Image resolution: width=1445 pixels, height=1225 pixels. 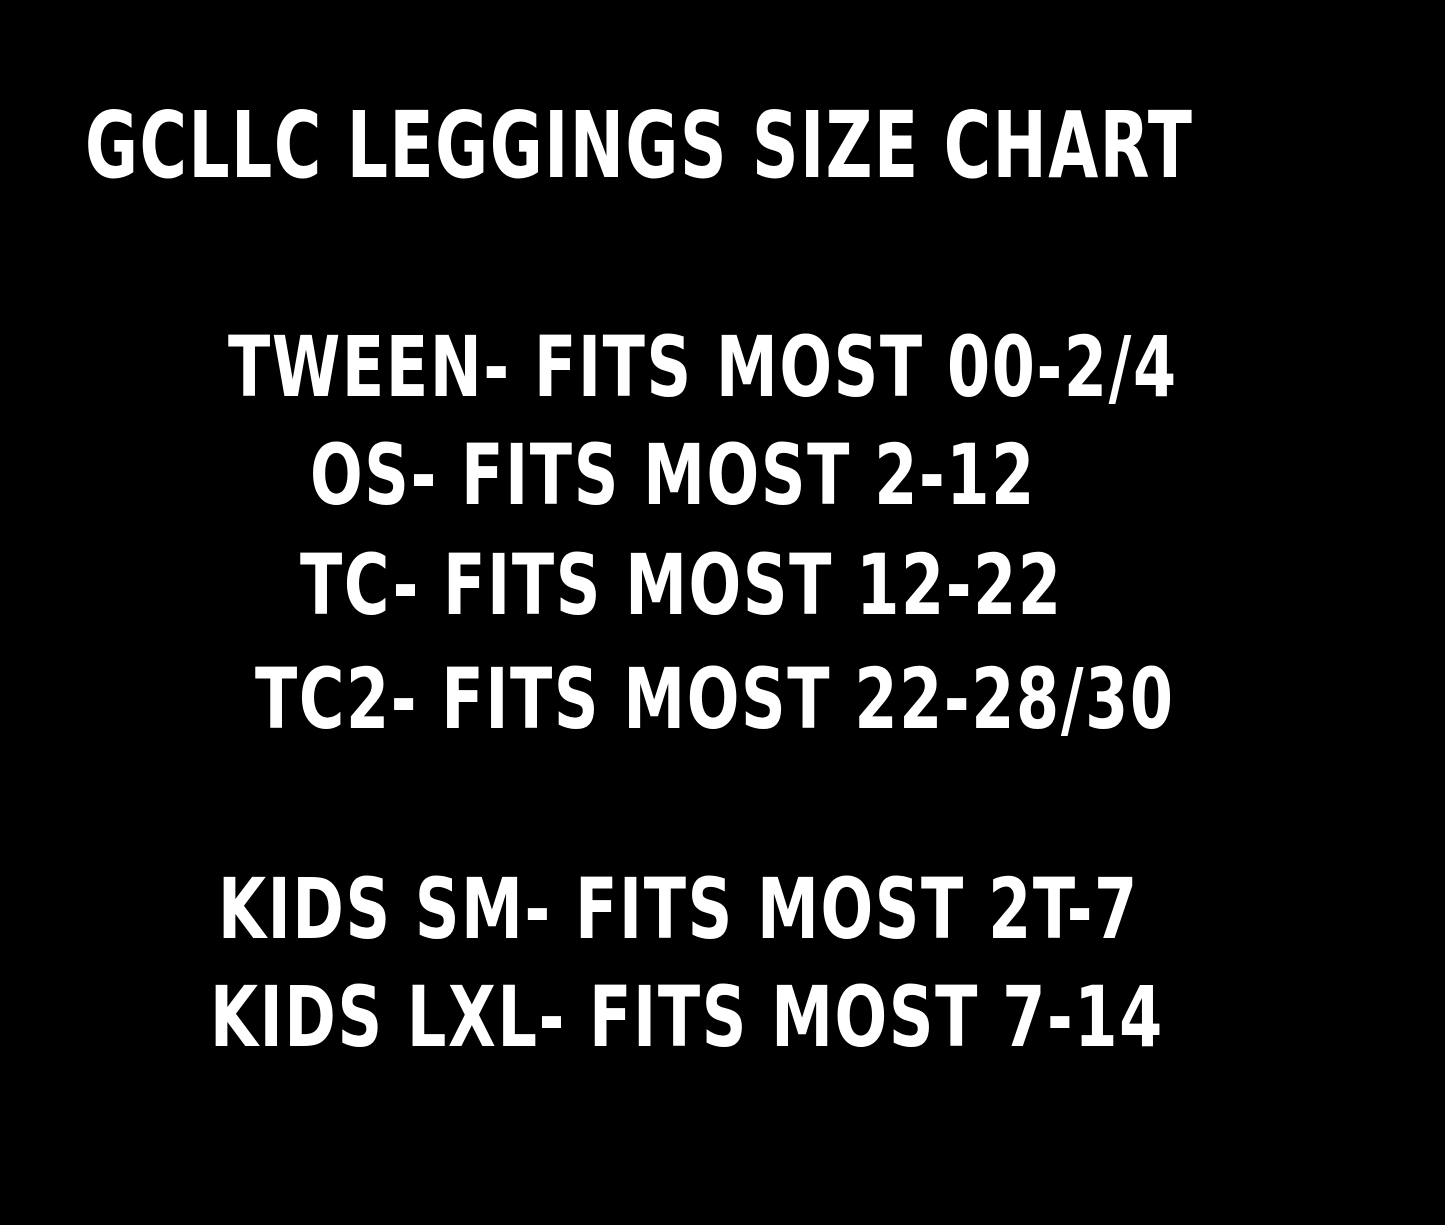 I want to click on size-line-tween: TWEEN- FITS MOST 00-2/4, so click(x=703, y=367).